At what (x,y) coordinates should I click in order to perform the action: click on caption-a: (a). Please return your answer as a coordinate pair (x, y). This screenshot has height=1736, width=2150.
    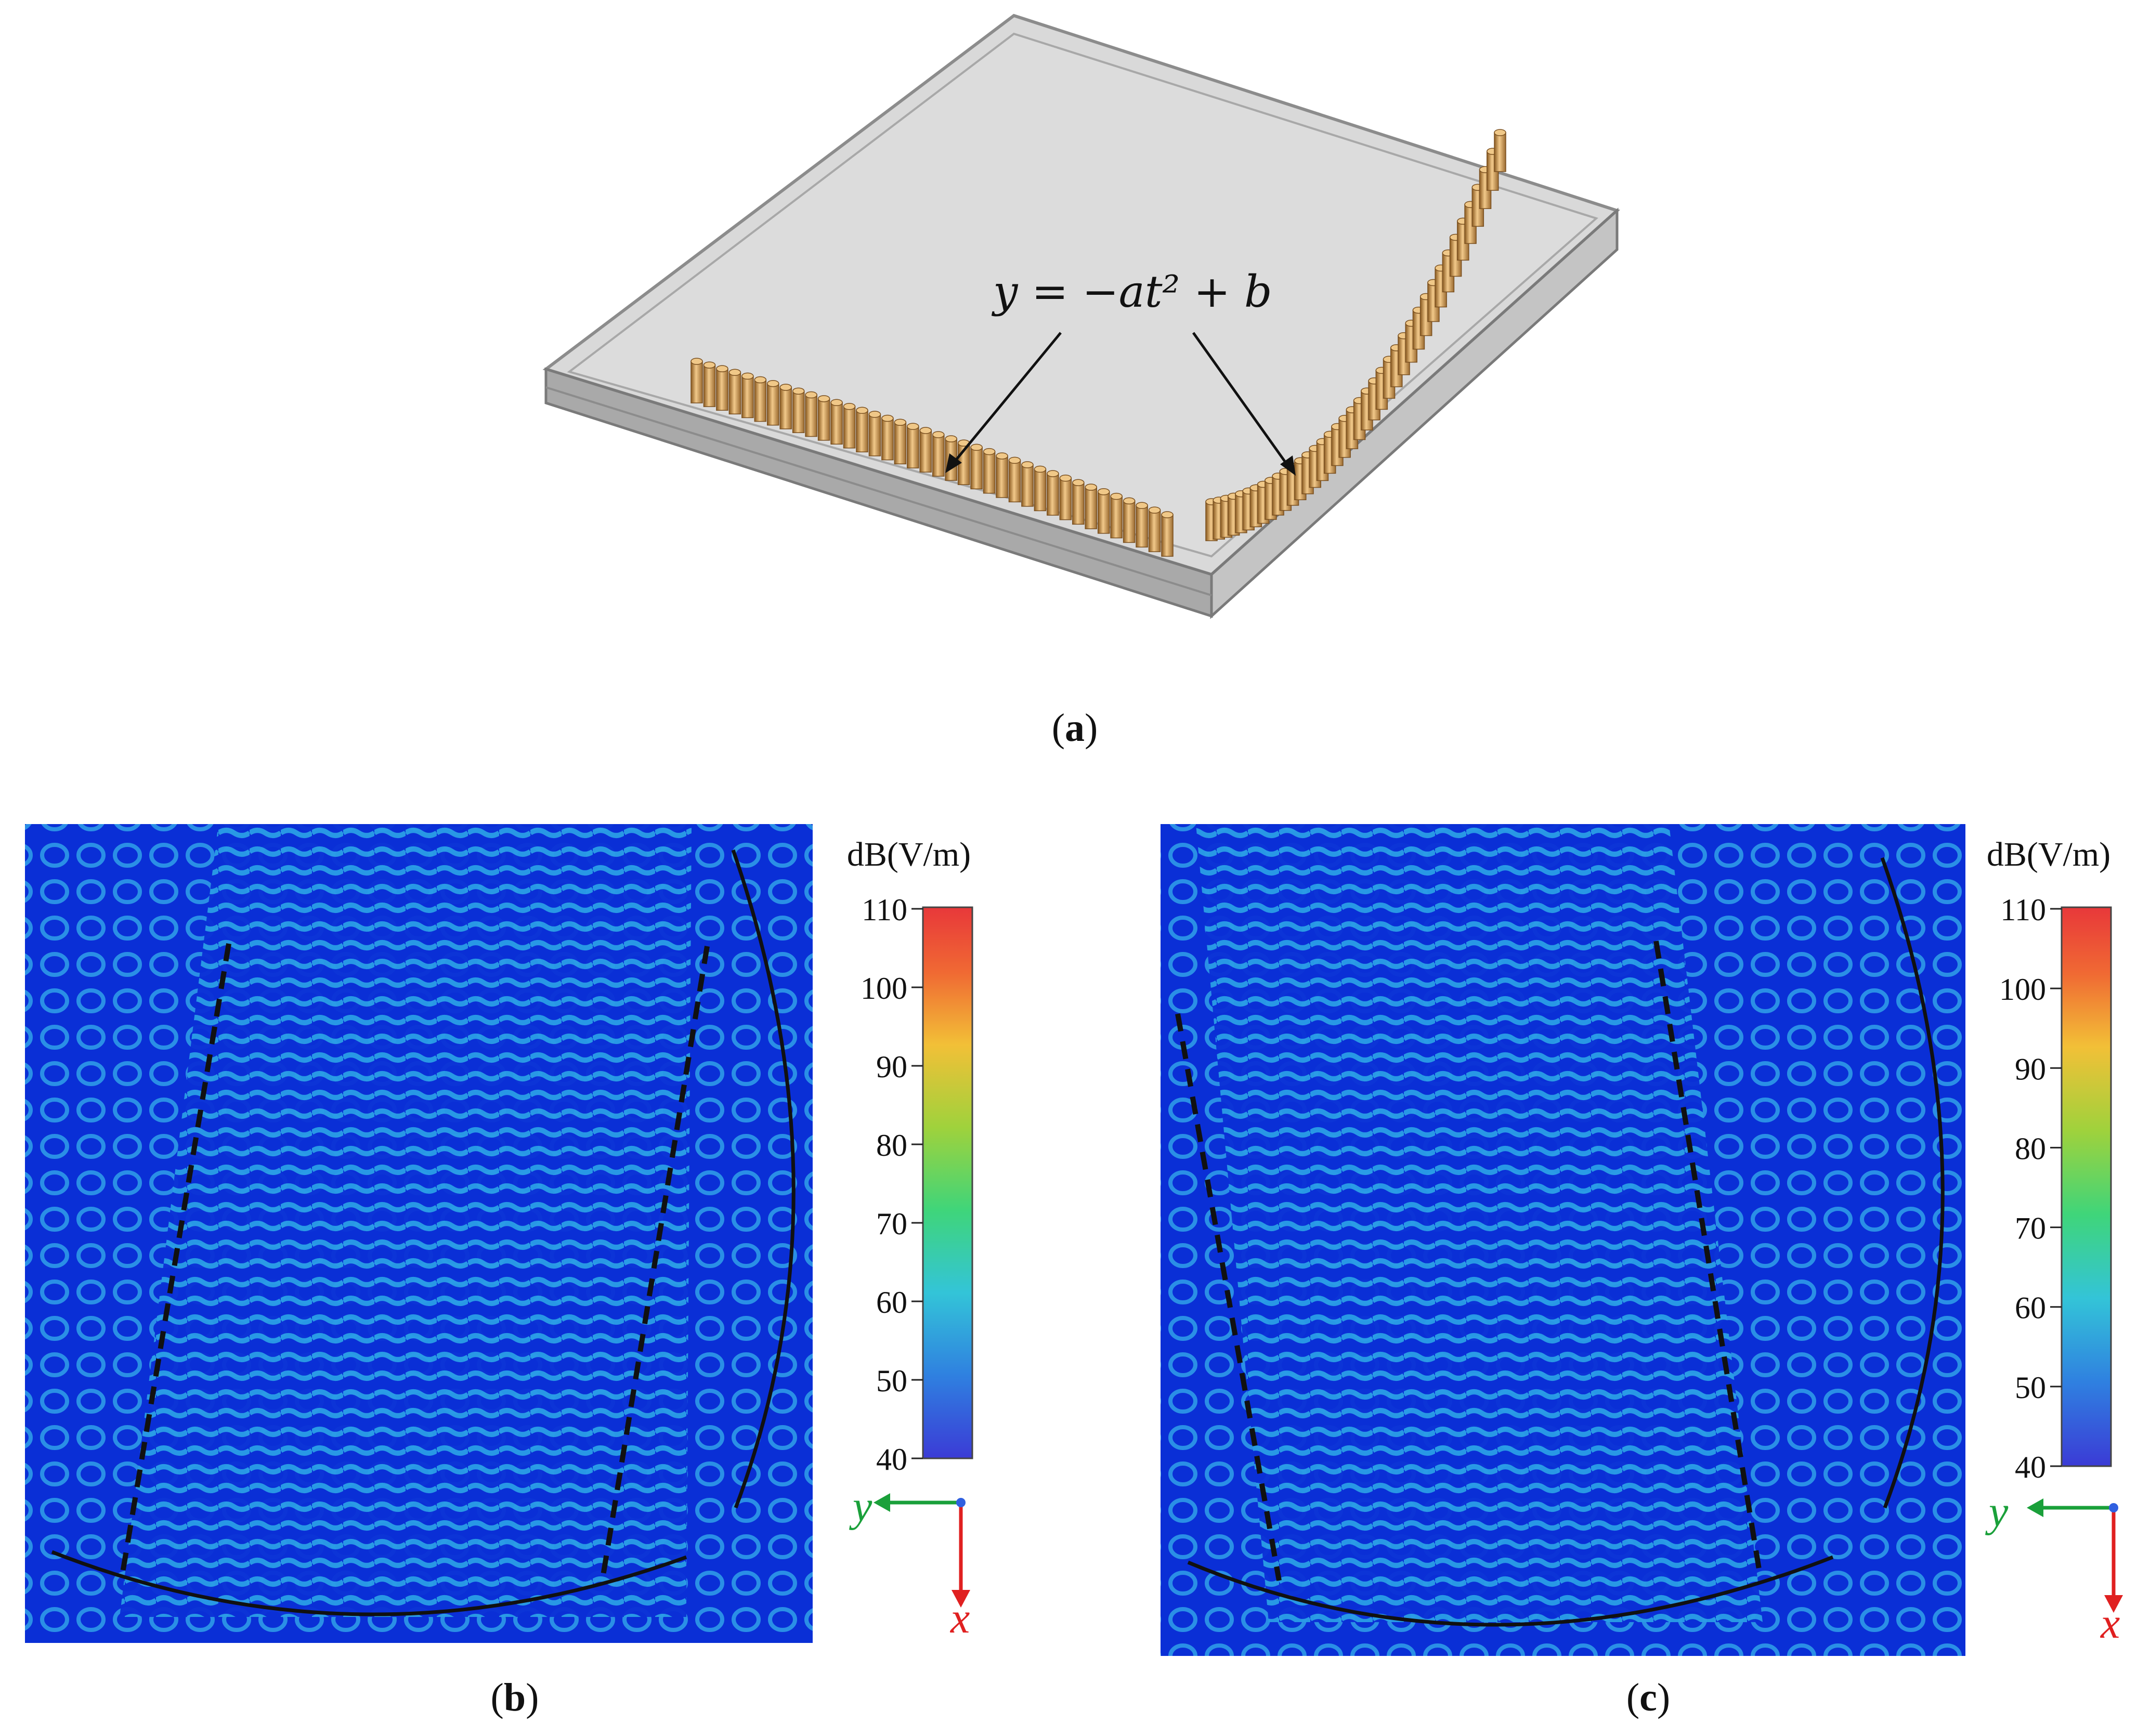
    Looking at the image, I should click on (1075, 728).